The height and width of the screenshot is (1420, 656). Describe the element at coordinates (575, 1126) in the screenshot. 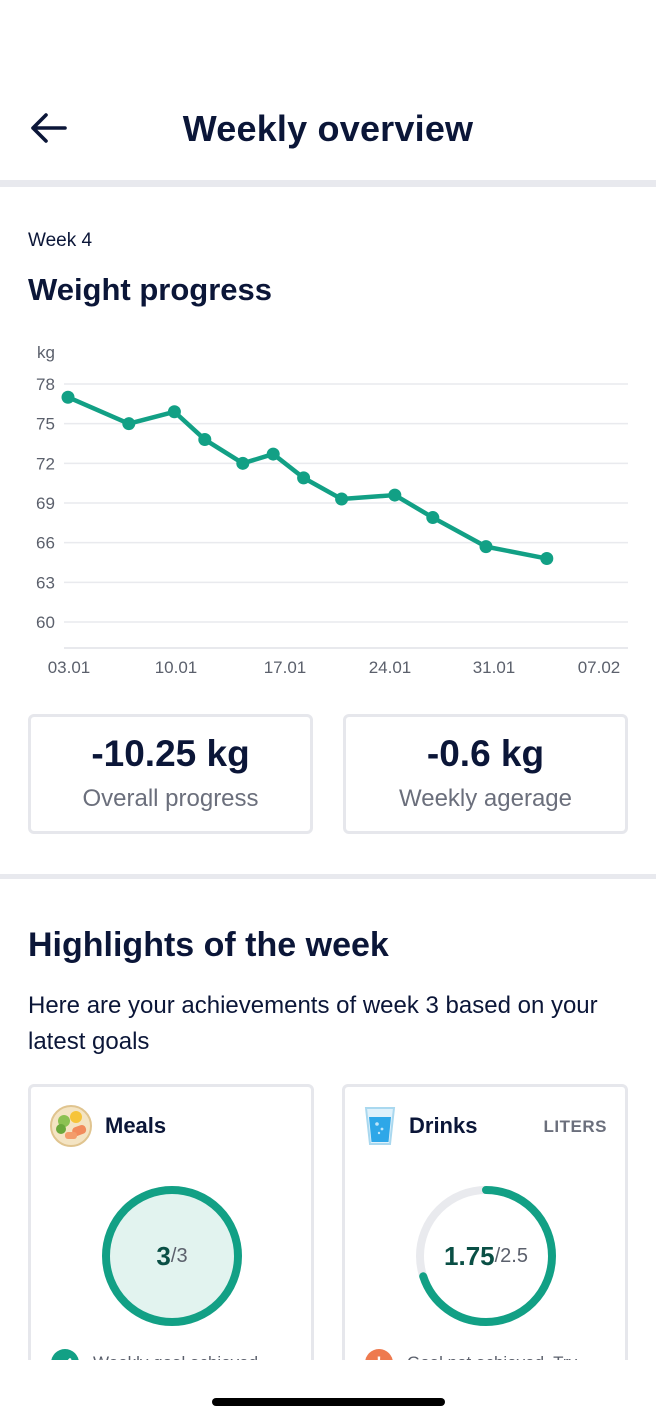

I see `drinks-unit: LITERS` at that location.